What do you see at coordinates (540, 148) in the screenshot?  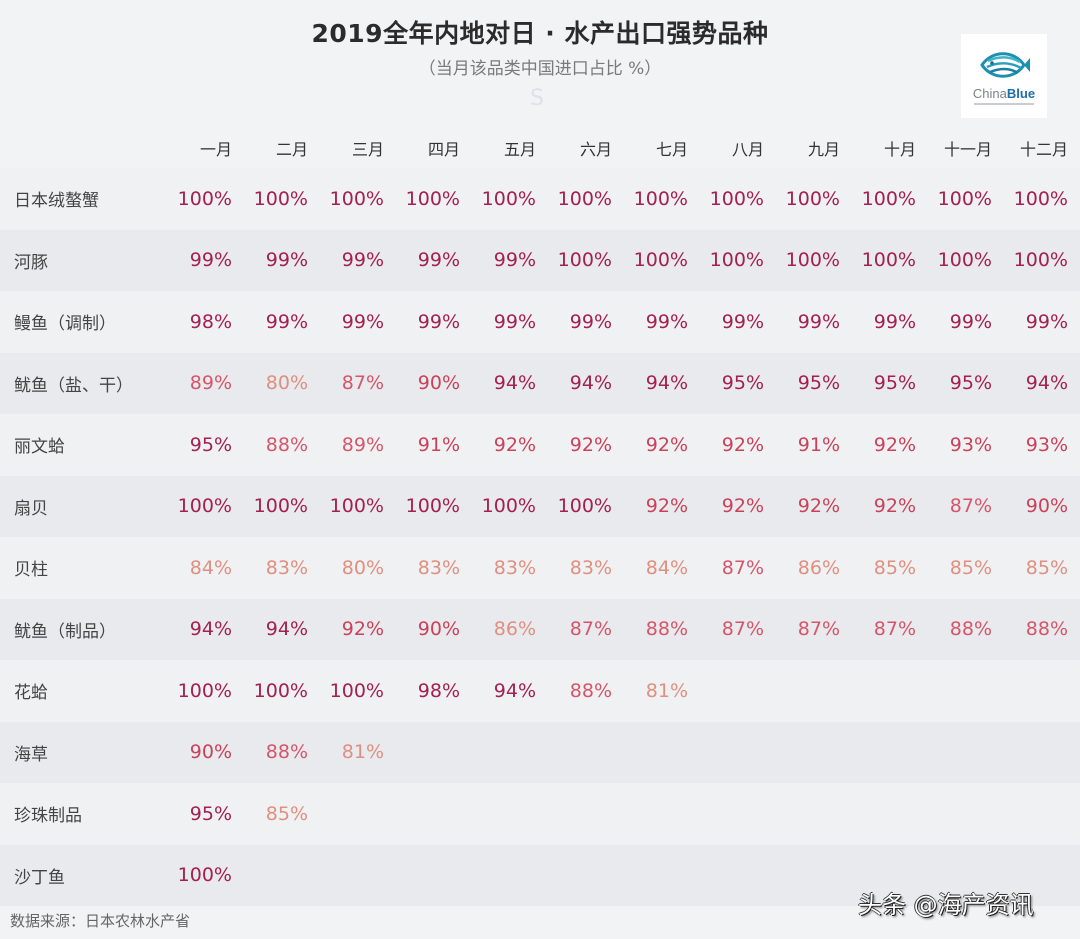 I see `month-header-row: 一月 二月 三月 四月 五月 六月 七月 八月 九月 十月 十一月 十二月` at bounding box center [540, 148].